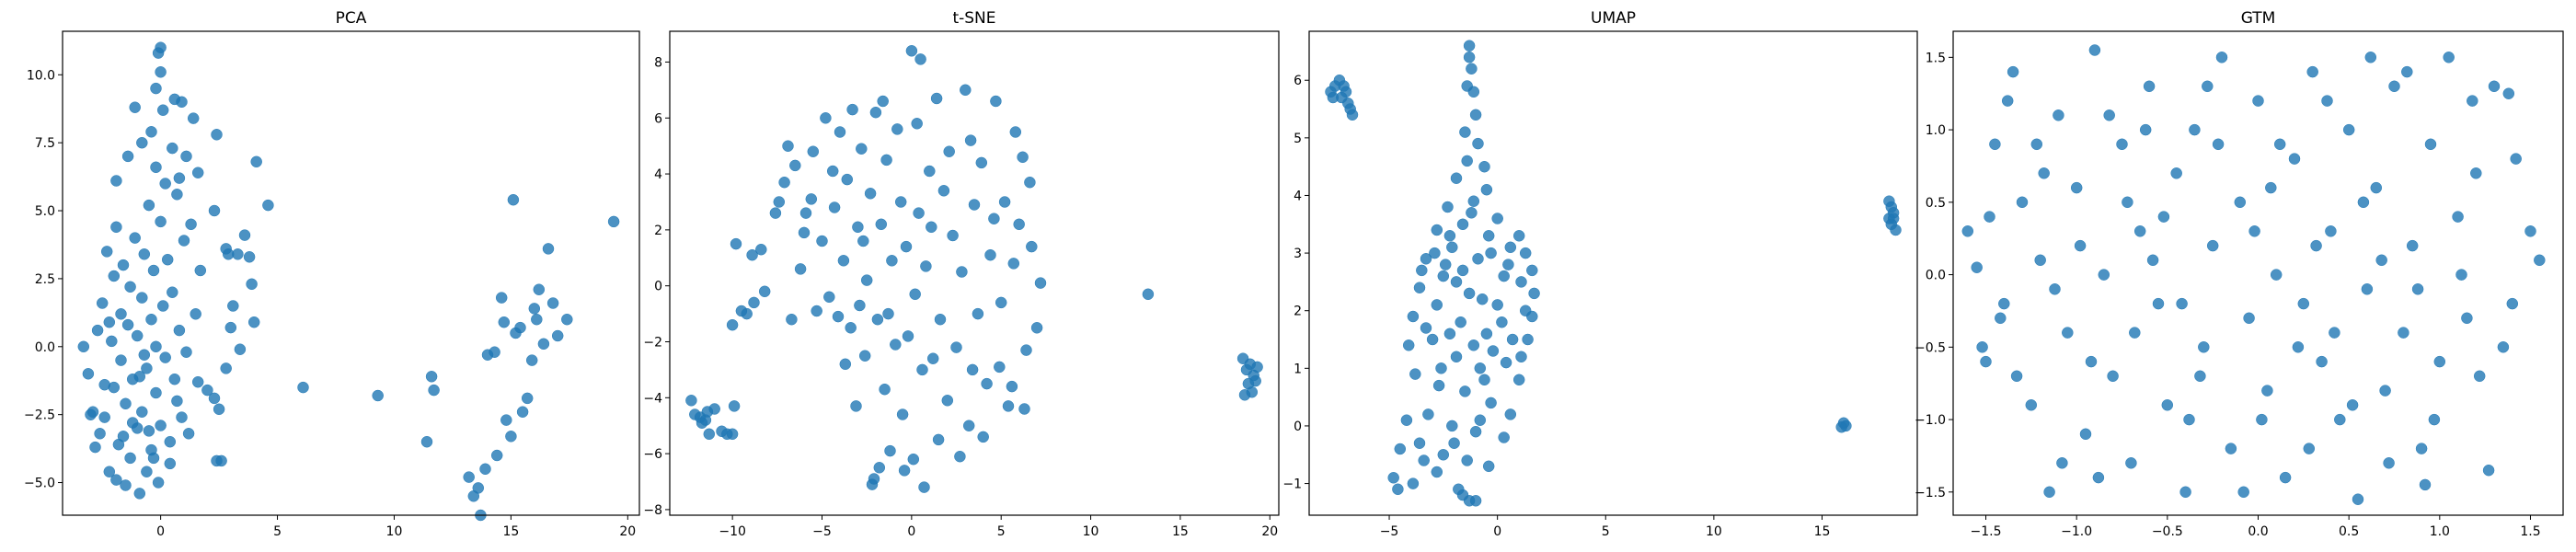 The width and height of the screenshot is (2576, 552). Describe the element at coordinates (1613, 18) in the screenshot. I see `umap-title: UMAP` at that location.